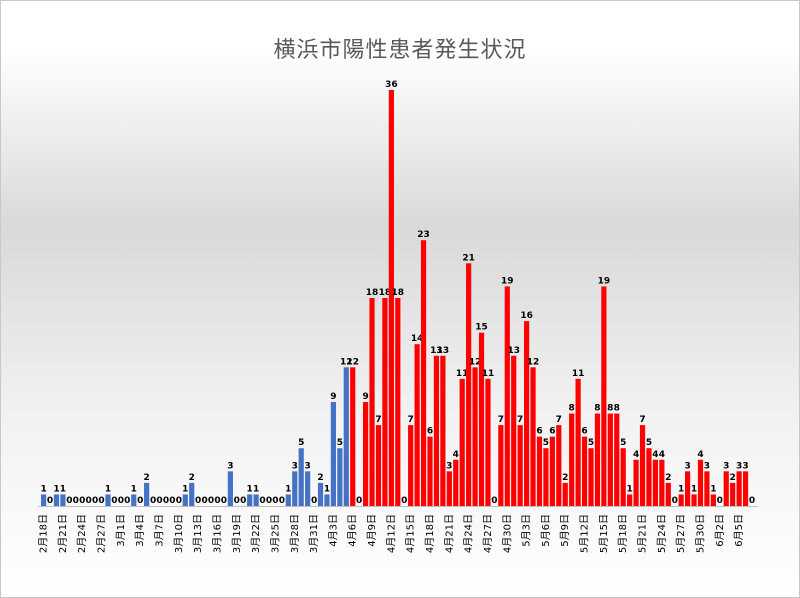 The height and width of the screenshot is (598, 800). Describe the element at coordinates (411, 533) in the screenshot. I see `x-tick-label: 4月15日` at that location.